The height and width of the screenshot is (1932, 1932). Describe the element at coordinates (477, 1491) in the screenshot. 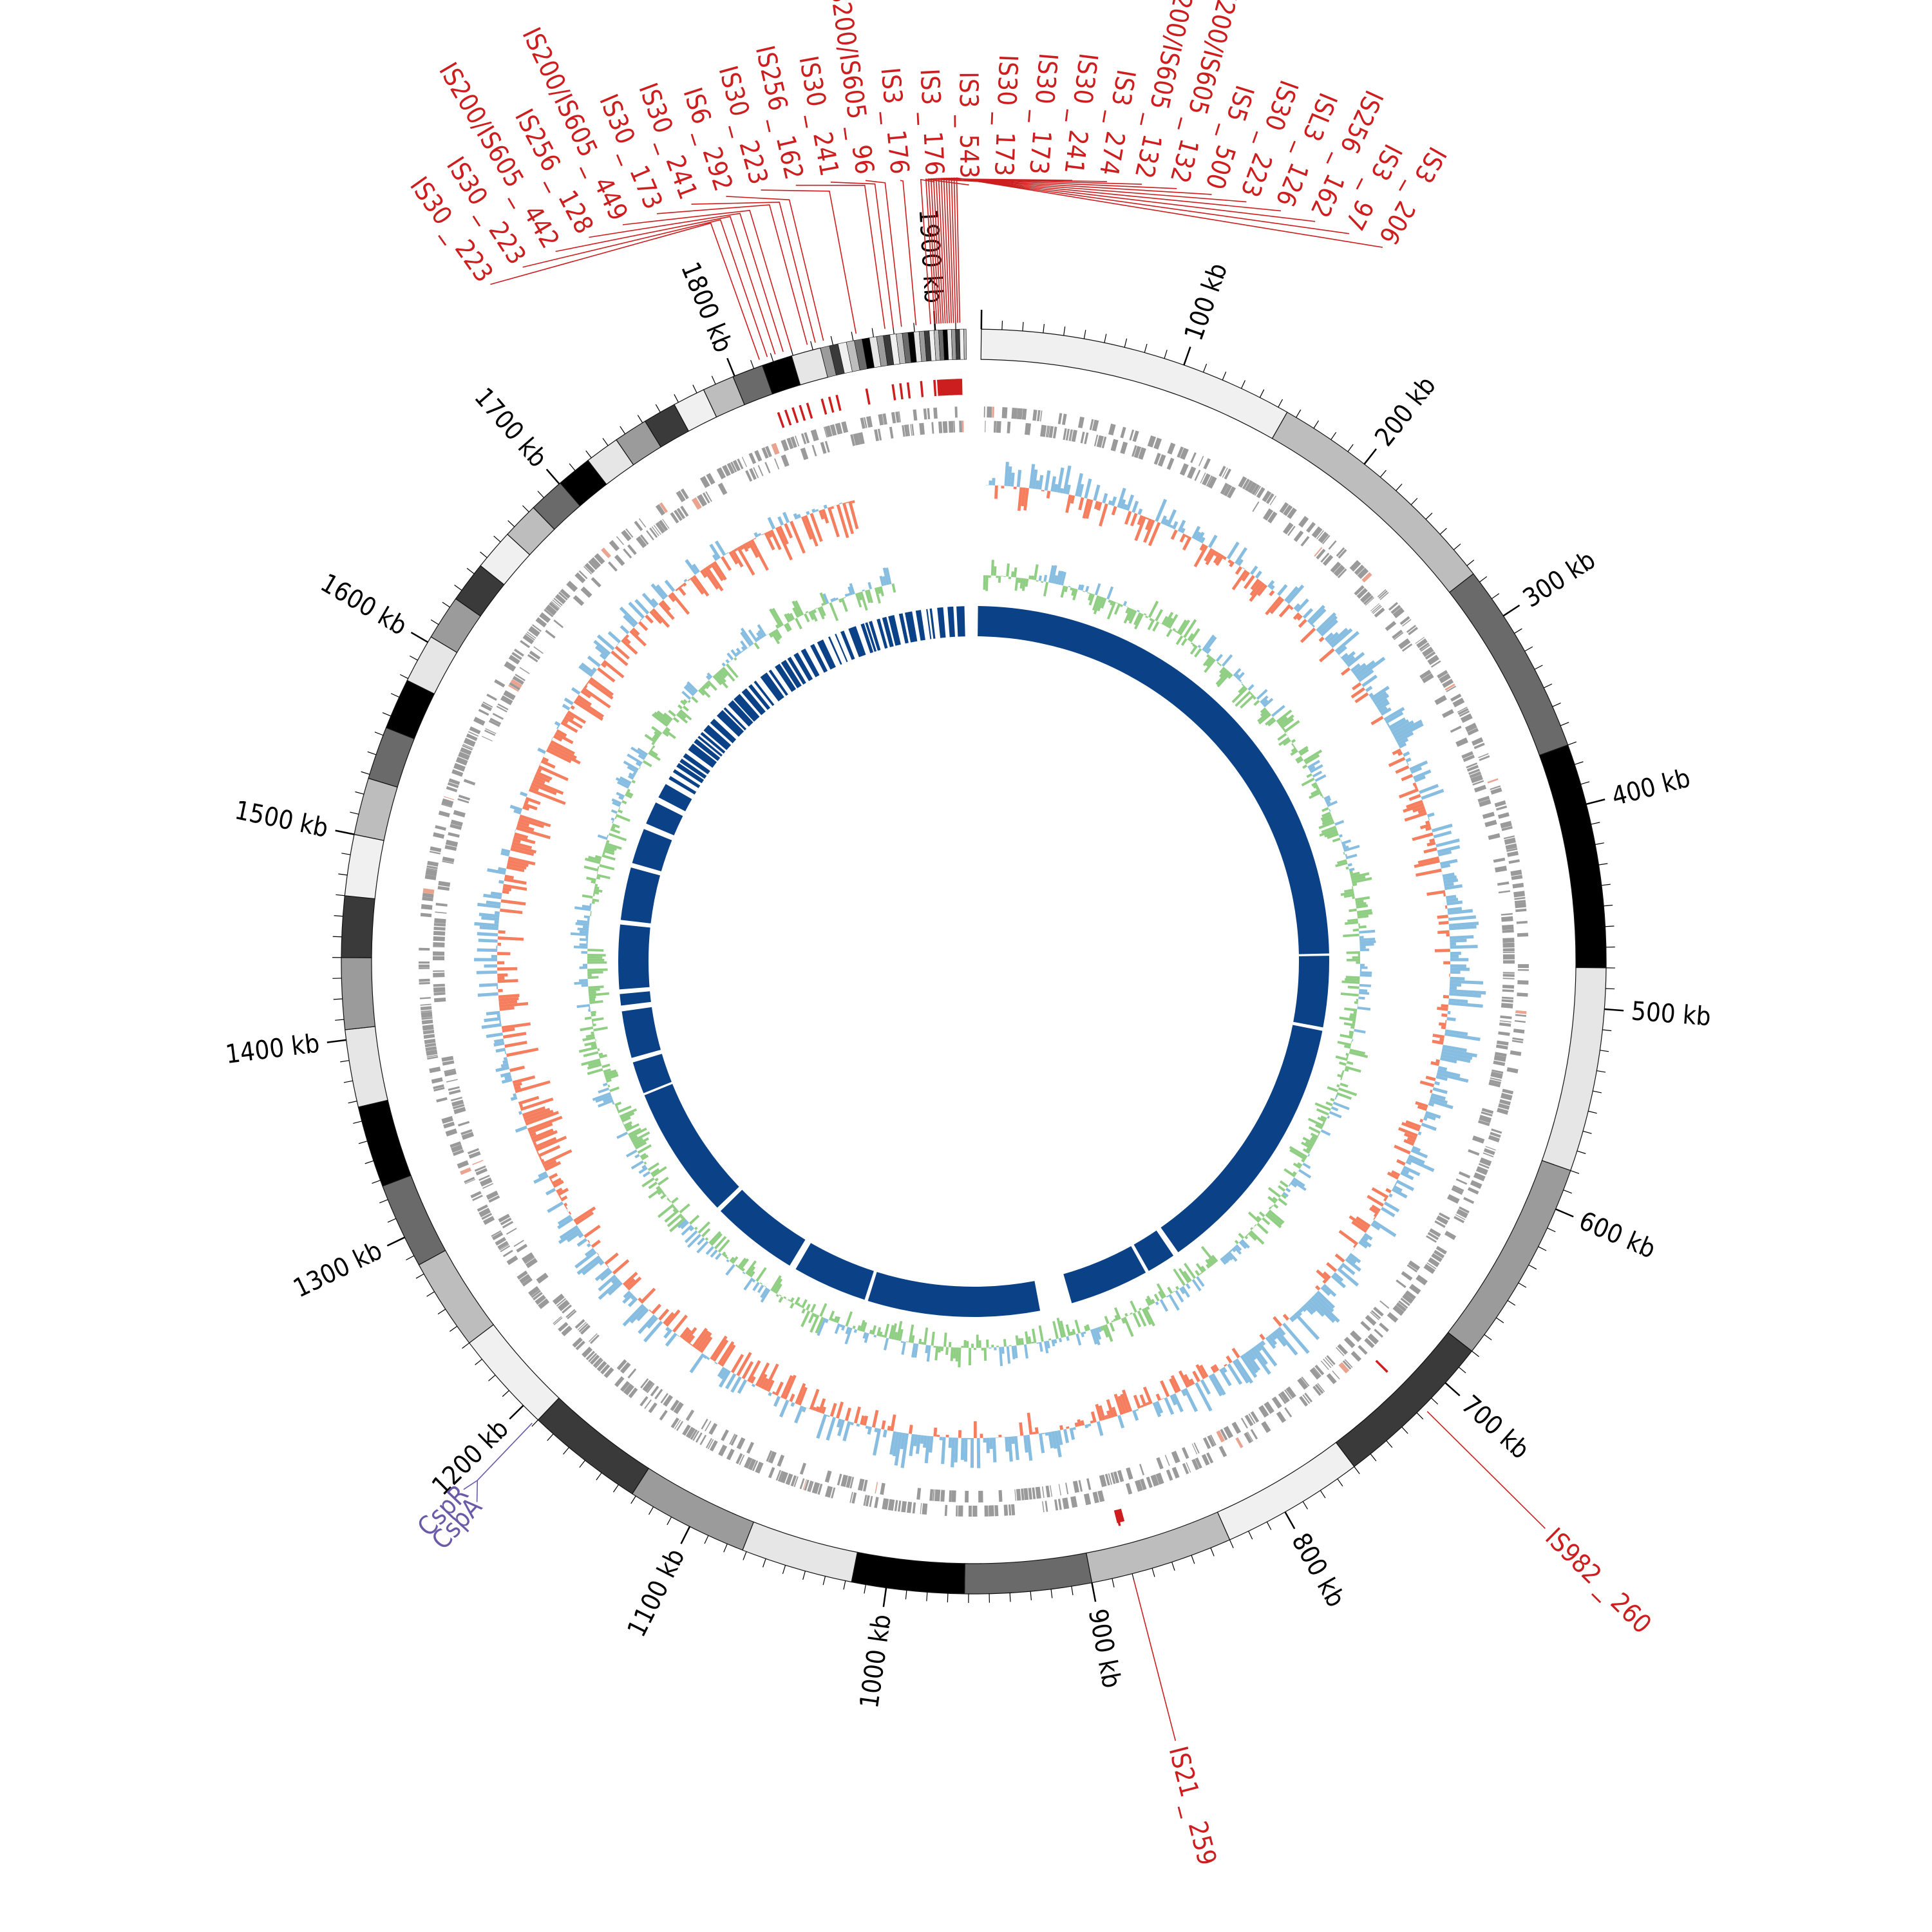

I see `gene-leader-line` at that location.